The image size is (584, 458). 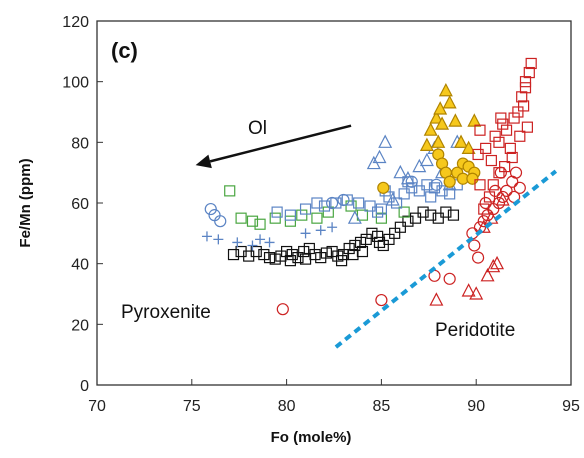 I want to click on x-tick-label: 75, so click(x=192, y=406).